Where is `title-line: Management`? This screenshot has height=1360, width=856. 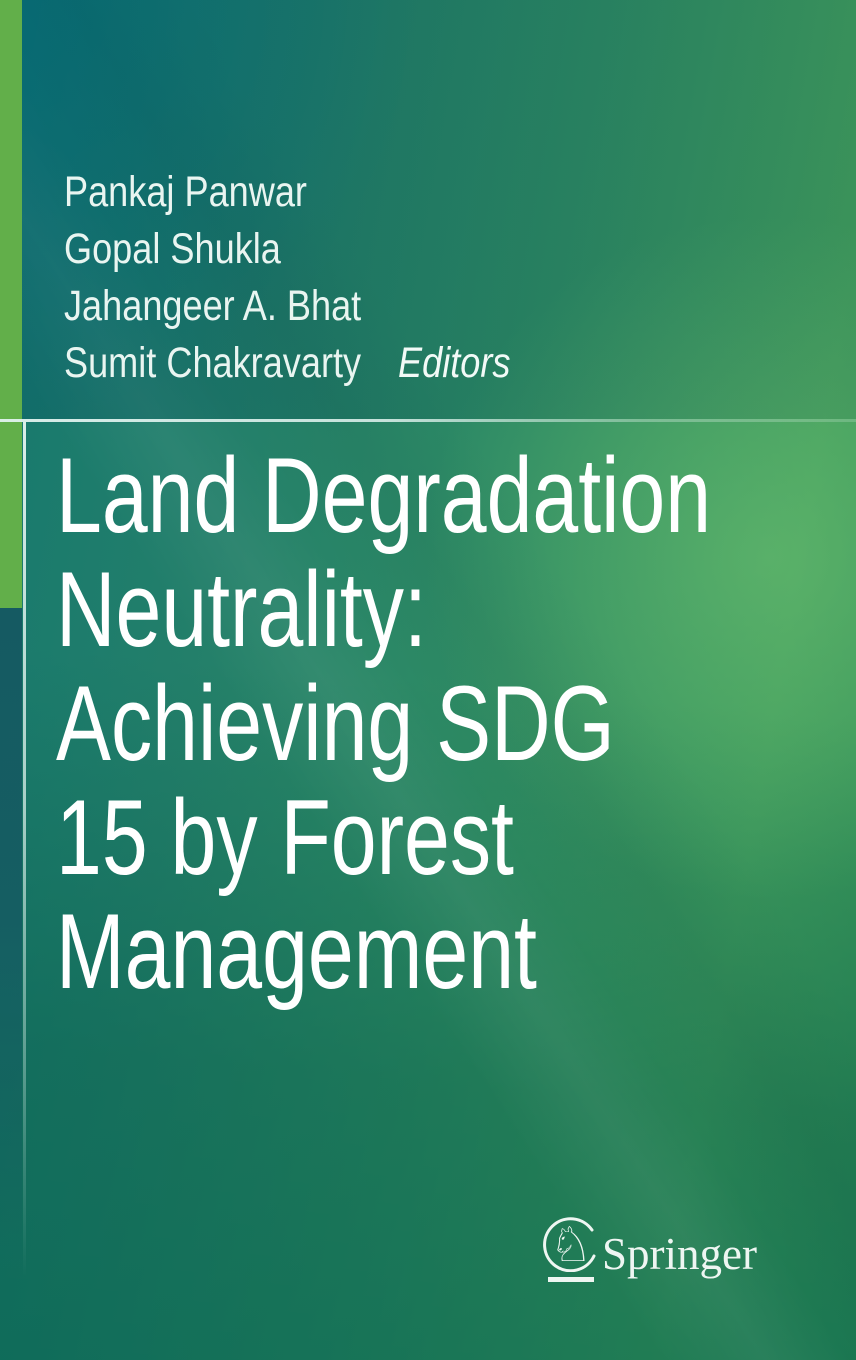 title-line: Management is located at coordinates (296, 951).